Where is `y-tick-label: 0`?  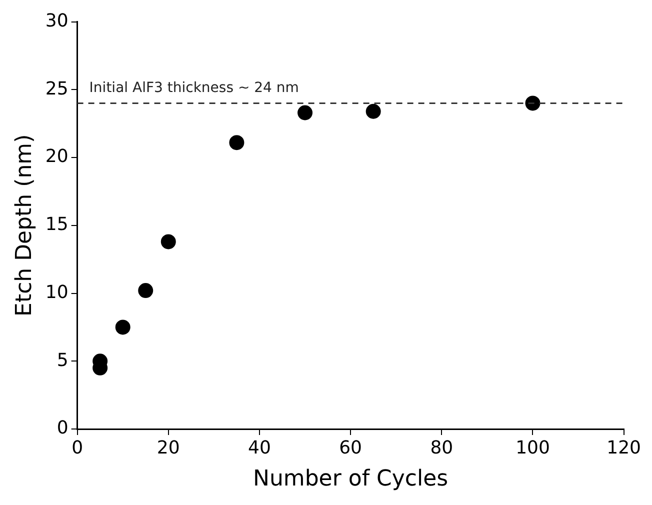
y-tick-label: 0 is located at coordinates (62, 428).